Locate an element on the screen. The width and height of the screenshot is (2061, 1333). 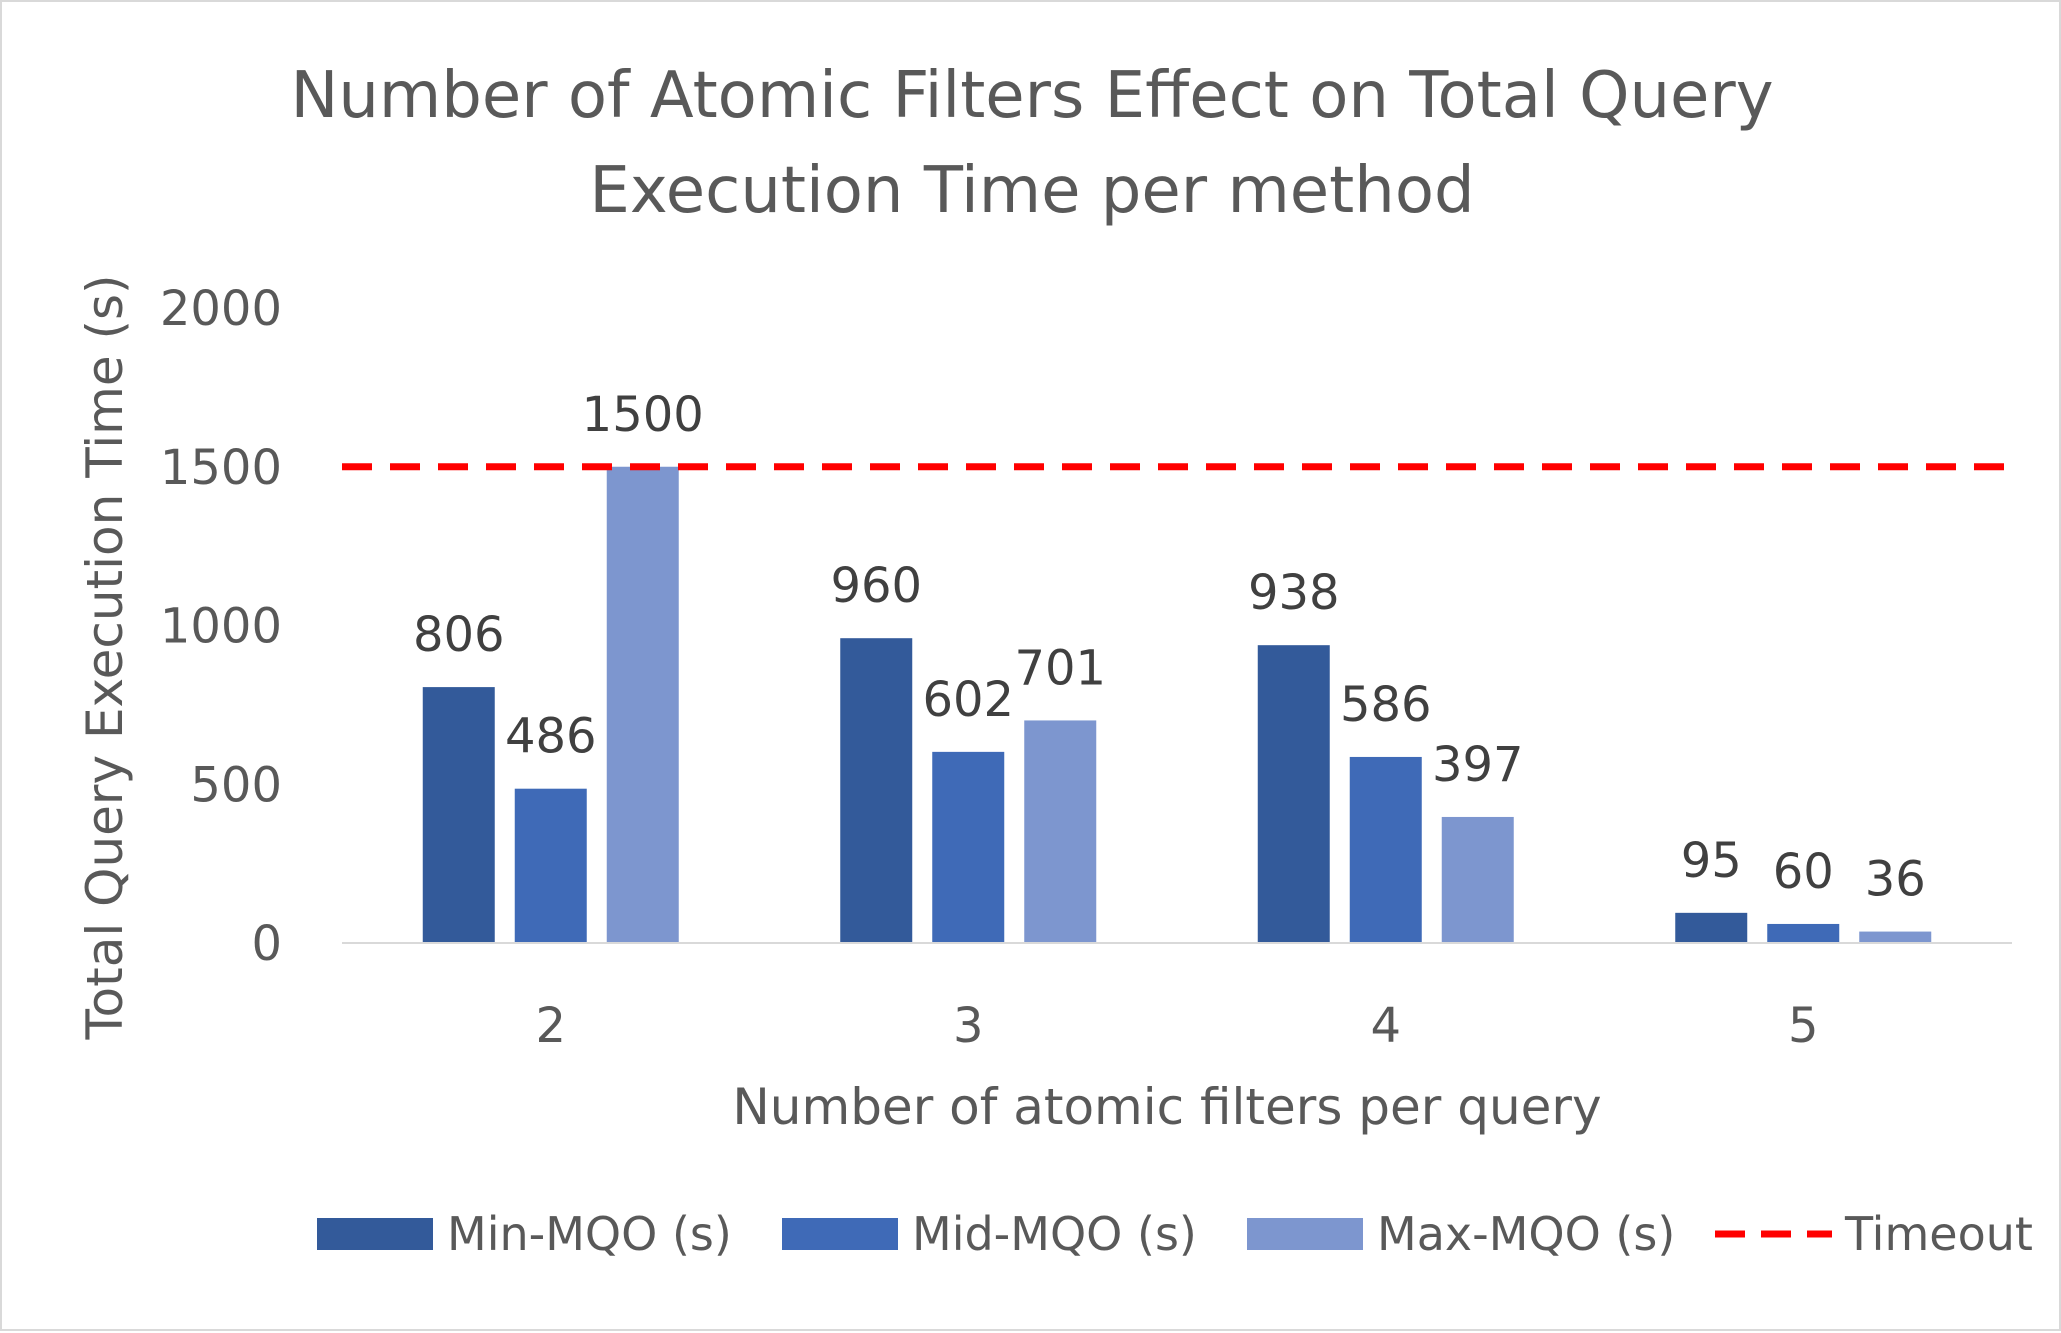
bar-value-label: 397 is located at coordinates (1478, 765).